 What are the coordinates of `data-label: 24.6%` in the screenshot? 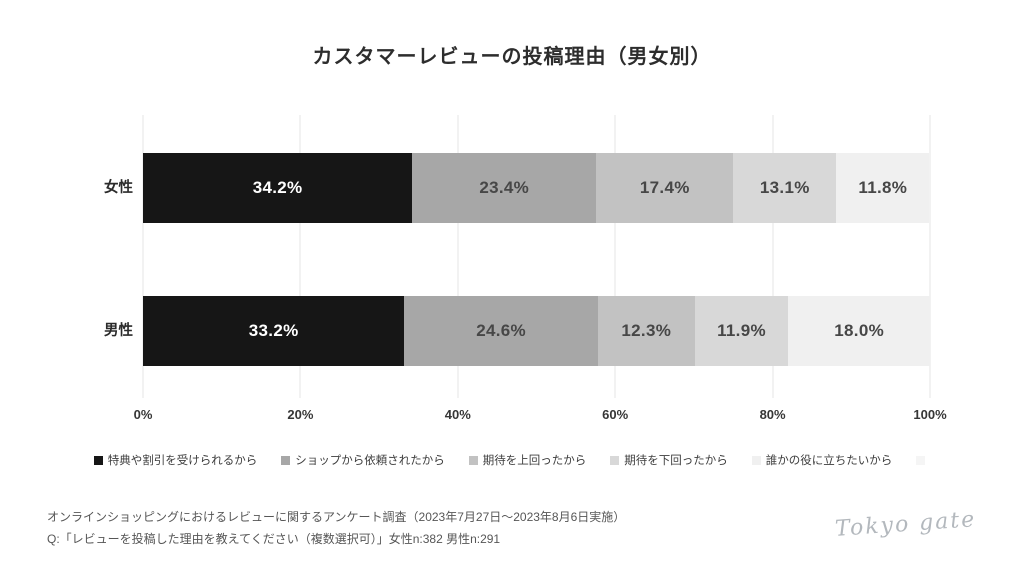 It's located at (501, 330).